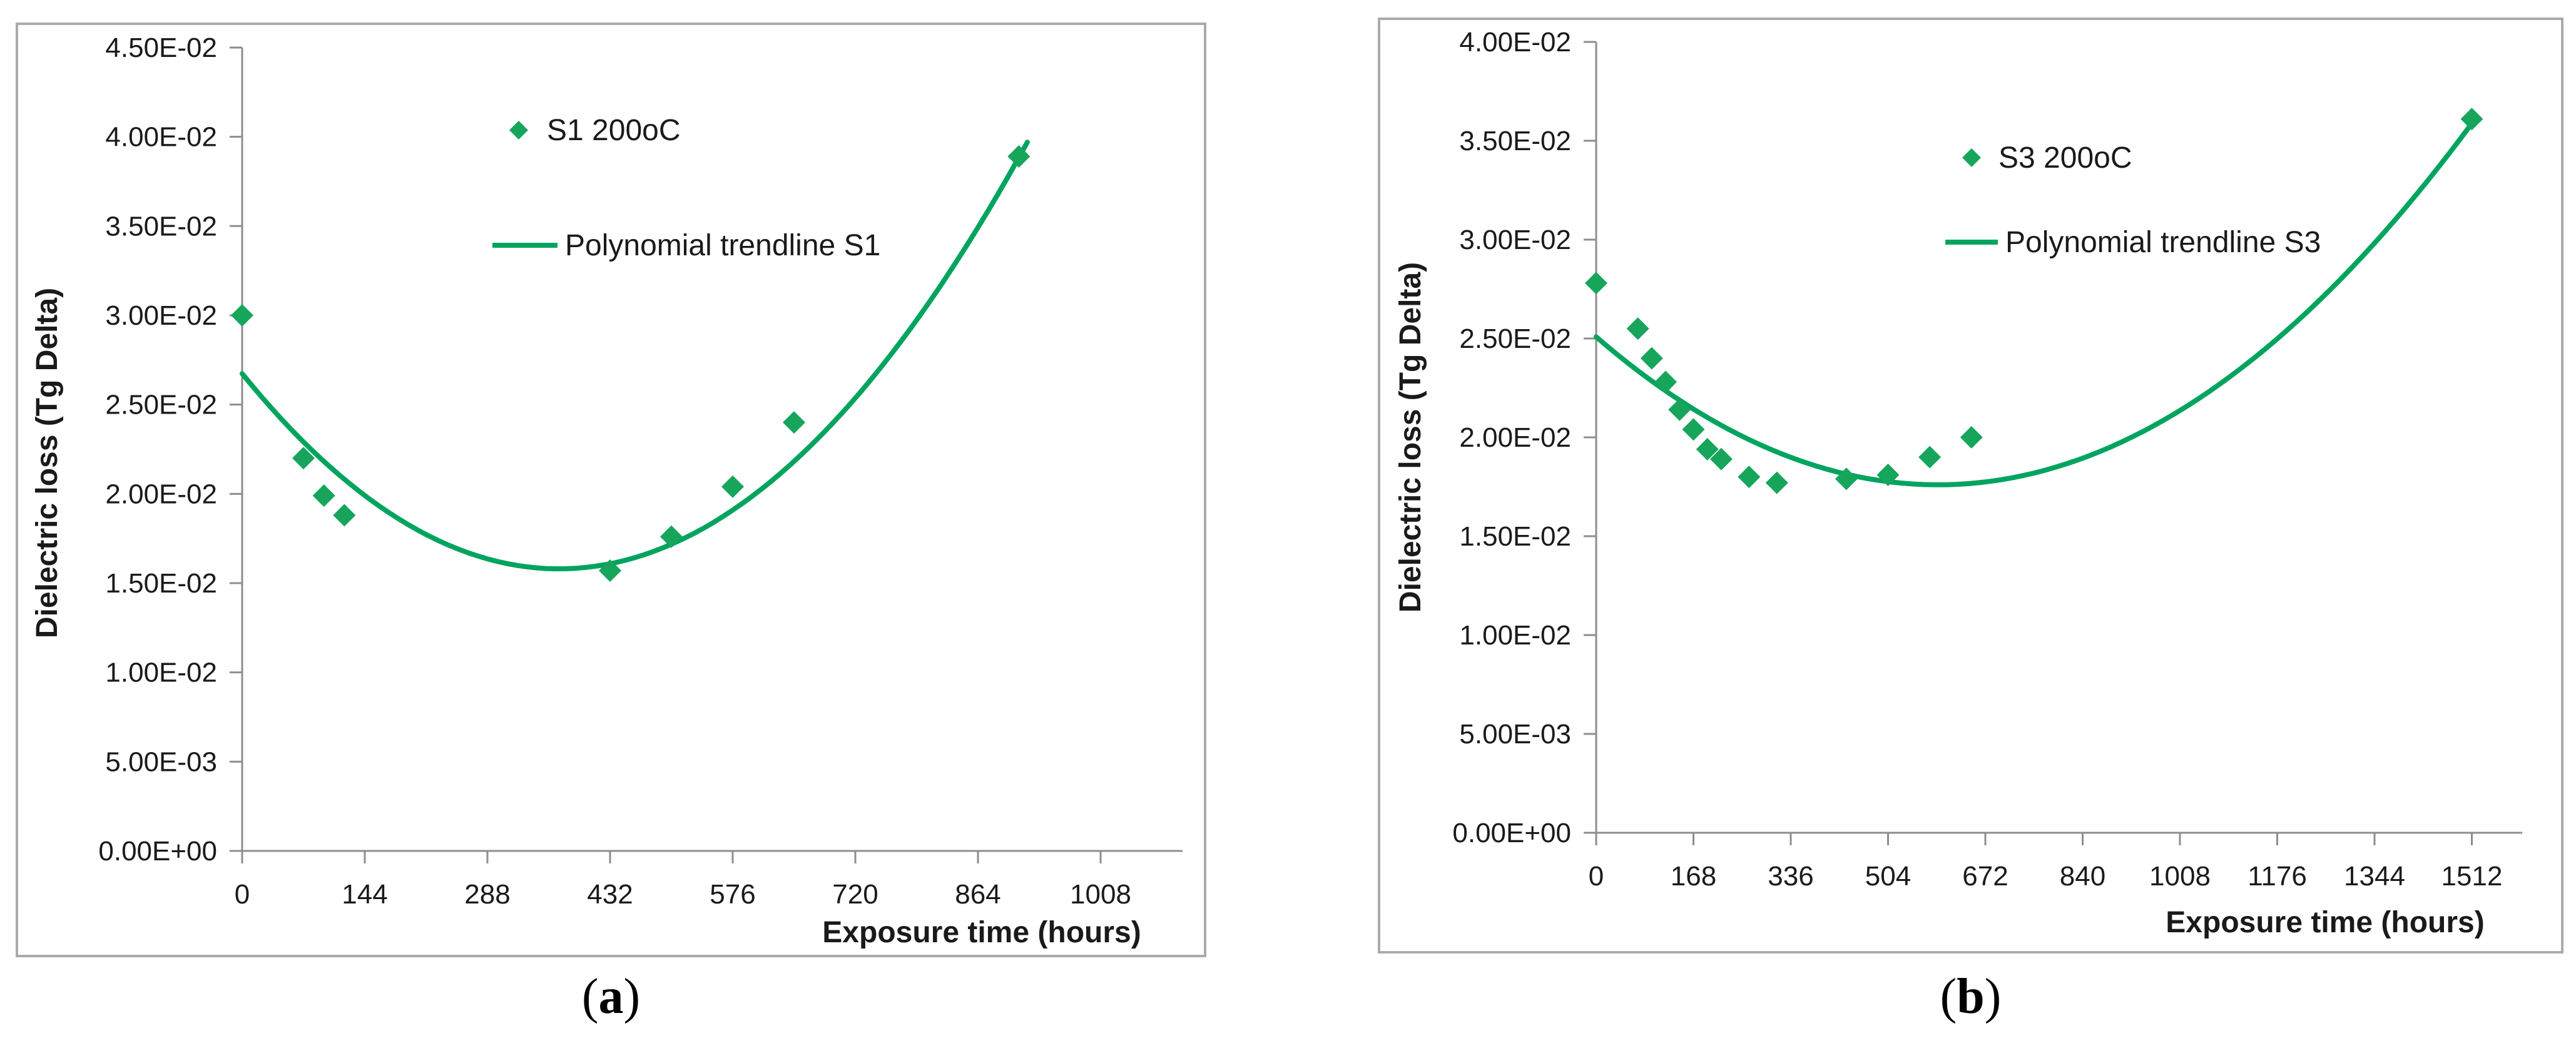  I want to click on legend-label-trendline: Polynomial trendline S3, so click(2163, 242).